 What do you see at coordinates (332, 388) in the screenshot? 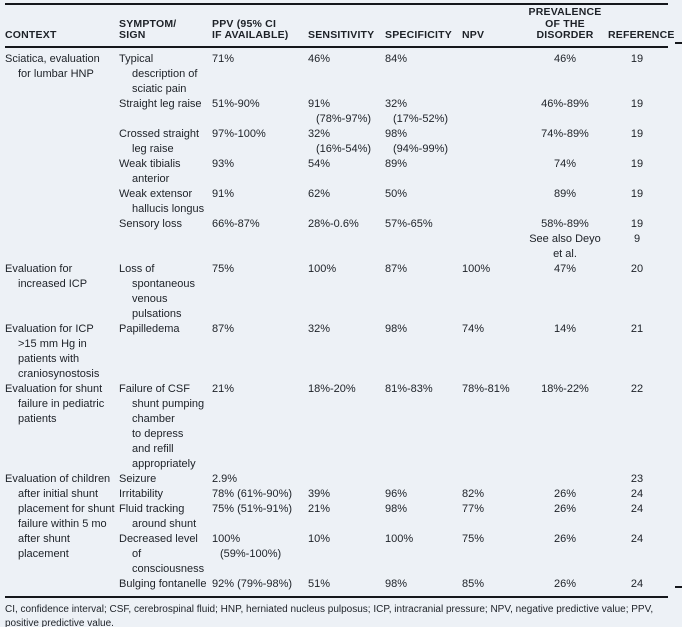
I see `sensitivity-cell: 18%-20%` at bounding box center [332, 388].